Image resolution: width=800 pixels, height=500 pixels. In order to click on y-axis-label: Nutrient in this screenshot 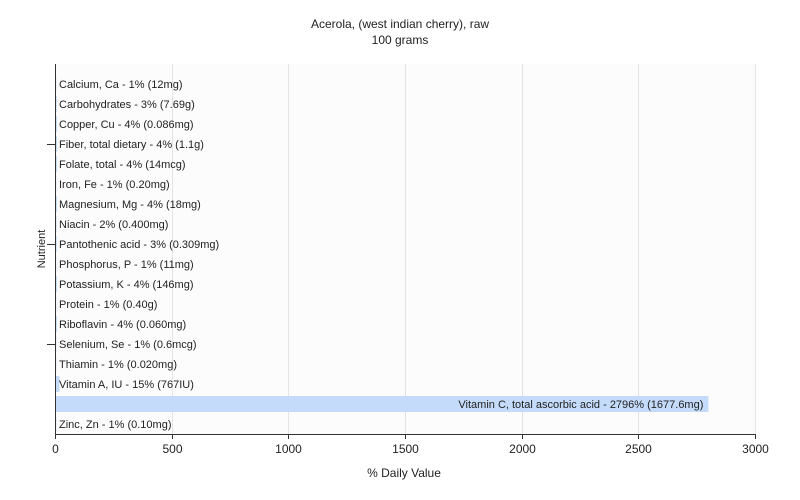, I will do `click(42, 249)`.